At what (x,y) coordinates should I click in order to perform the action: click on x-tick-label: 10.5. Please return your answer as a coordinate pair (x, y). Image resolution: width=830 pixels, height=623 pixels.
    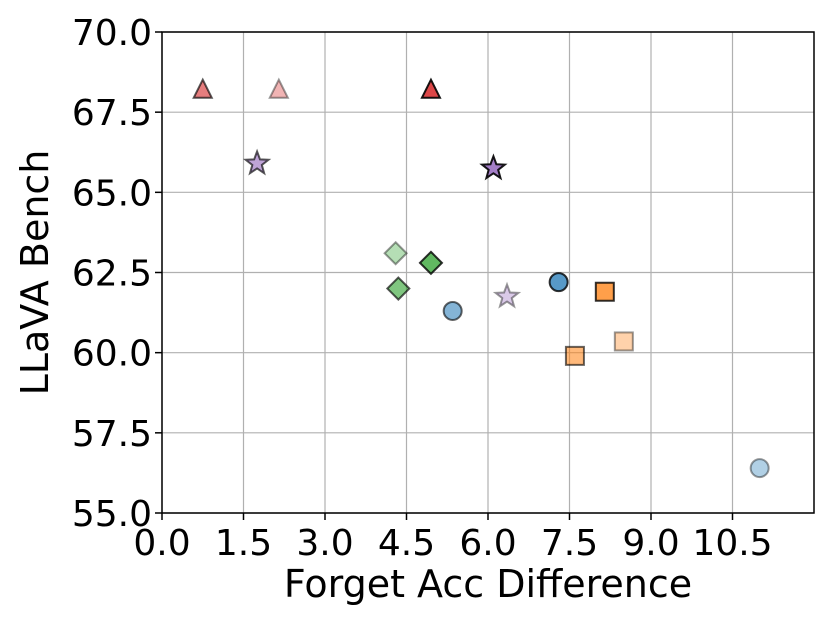
    Looking at the image, I should click on (732, 543).